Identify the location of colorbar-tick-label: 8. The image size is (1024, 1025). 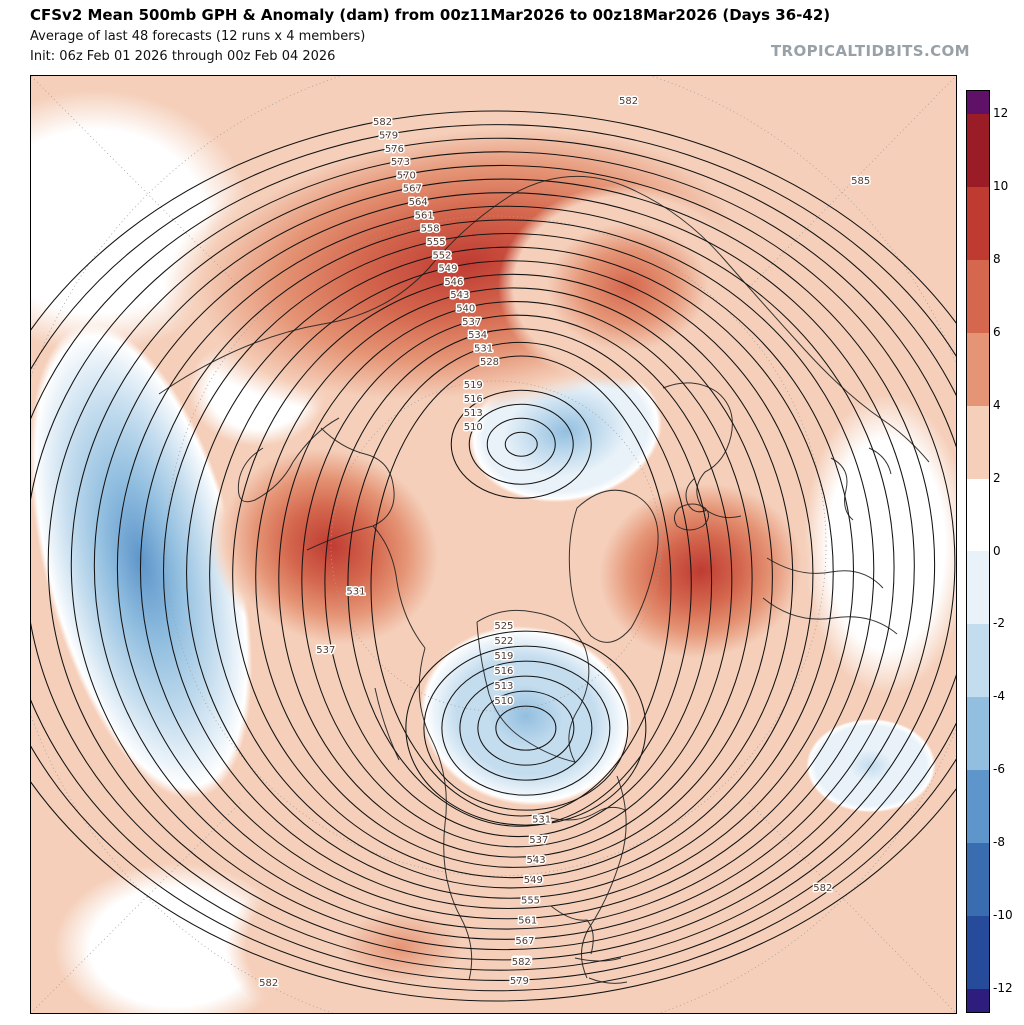
(997, 259).